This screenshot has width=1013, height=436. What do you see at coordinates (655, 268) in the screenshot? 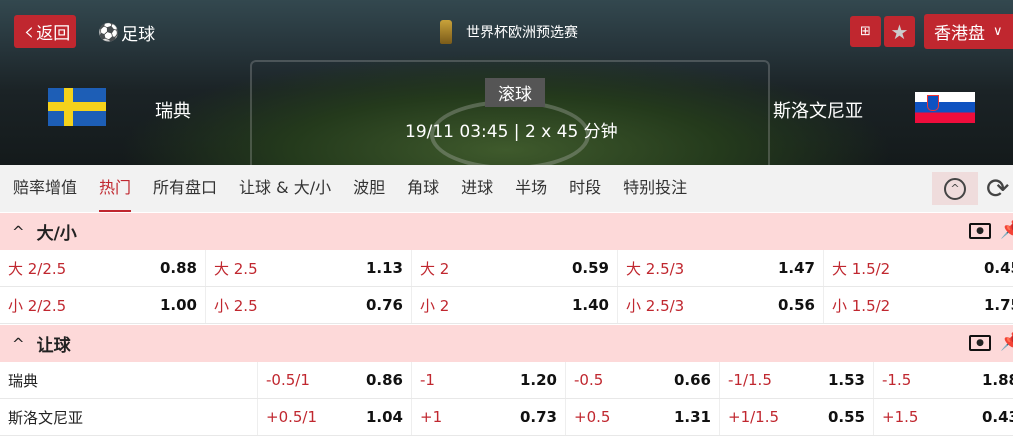
I see `odds-line: 大 2.5/3` at bounding box center [655, 268].